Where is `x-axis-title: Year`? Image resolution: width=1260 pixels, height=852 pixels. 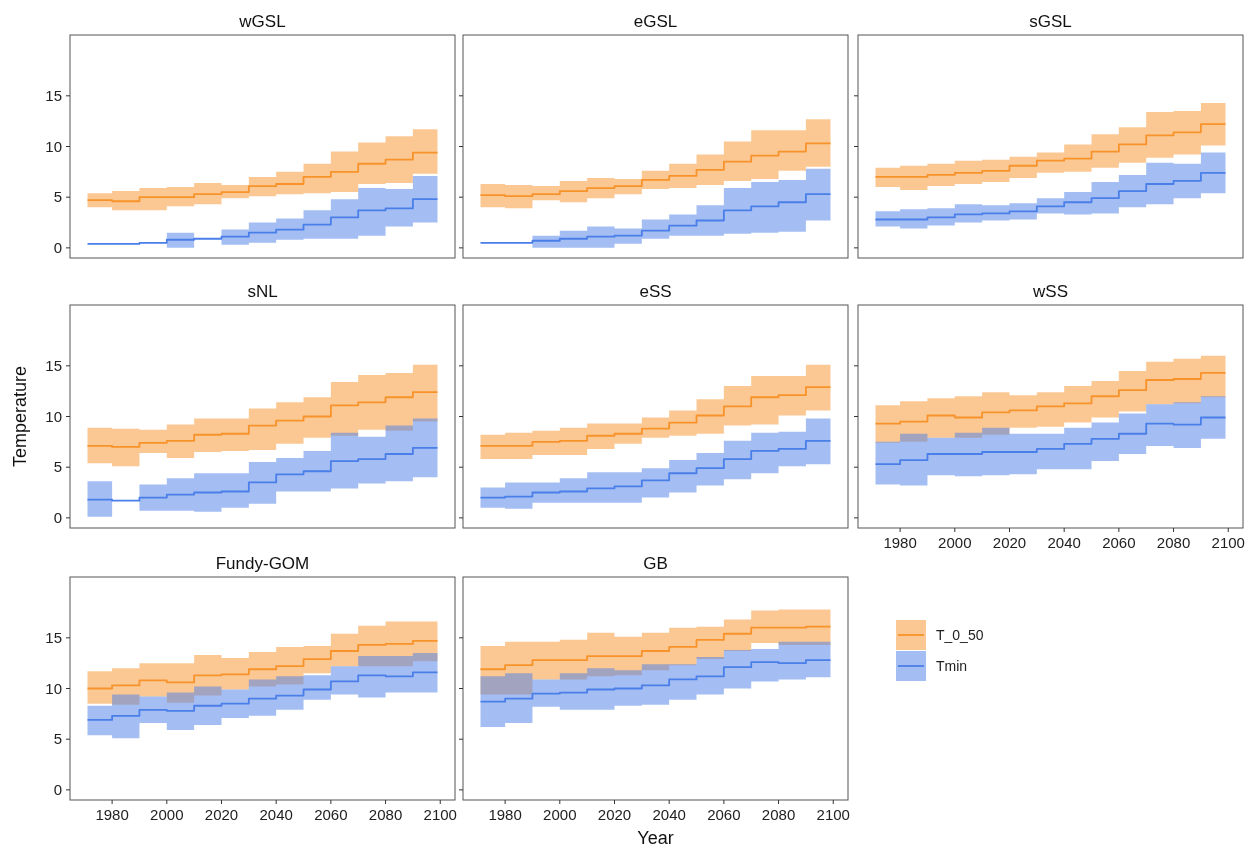 x-axis-title: Year is located at coordinates (655, 838).